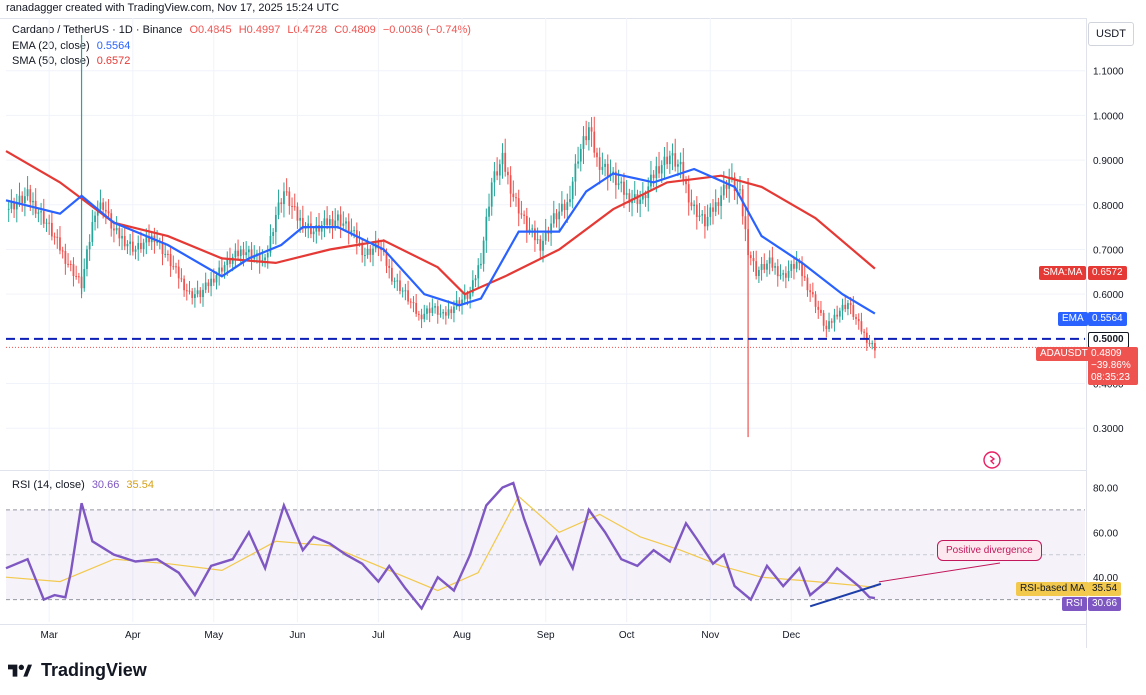 This screenshot has width=1146, height=695. I want to click on rsi-ma-legend-value: 35.54, so click(140, 485).